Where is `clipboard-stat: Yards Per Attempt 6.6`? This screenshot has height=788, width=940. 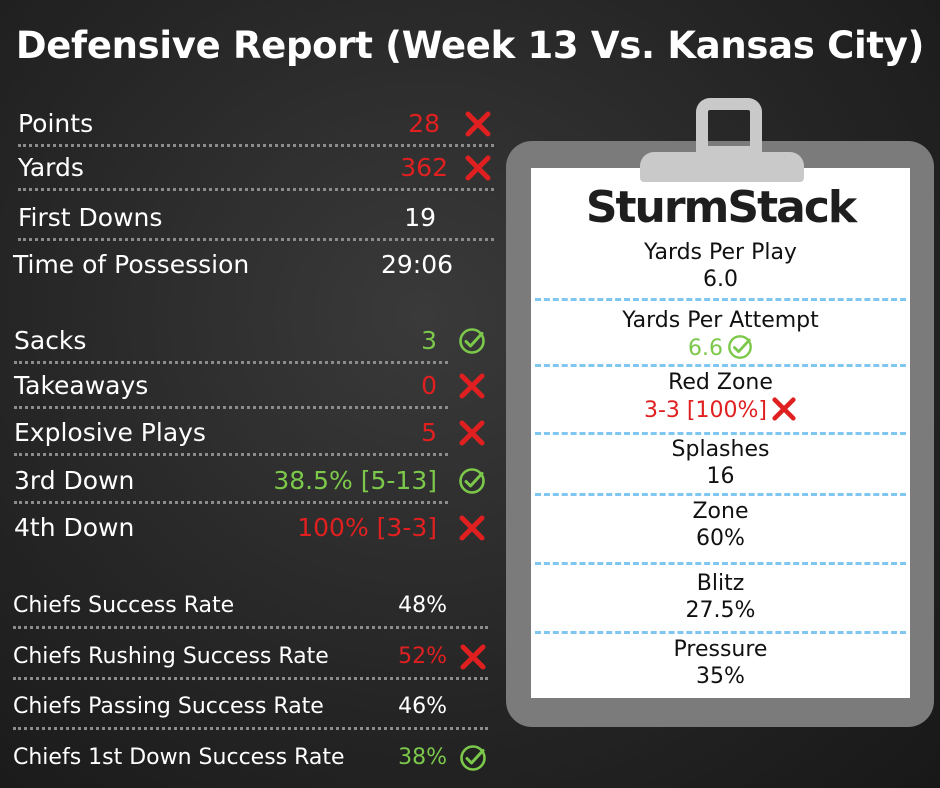
clipboard-stat: Yards Per Attempt 6.6 is located at coordinates (720, 335).